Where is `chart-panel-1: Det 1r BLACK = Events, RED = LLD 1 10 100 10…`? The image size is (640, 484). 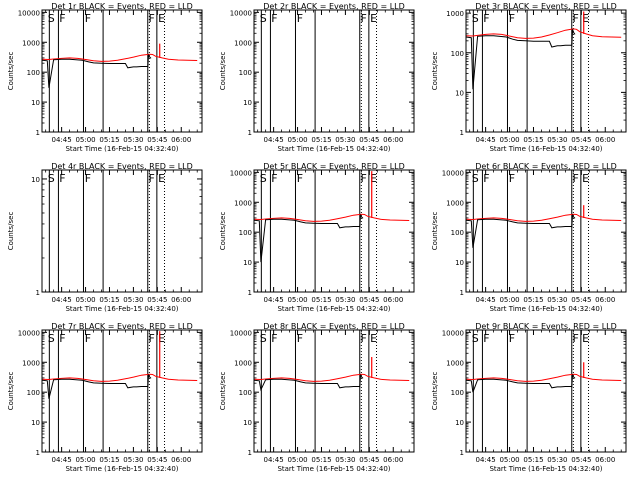 chart-panel-1: Det 1r BLACK = Events, RED = LLD 1 10 100 10… is located at coordinates (105, 77).